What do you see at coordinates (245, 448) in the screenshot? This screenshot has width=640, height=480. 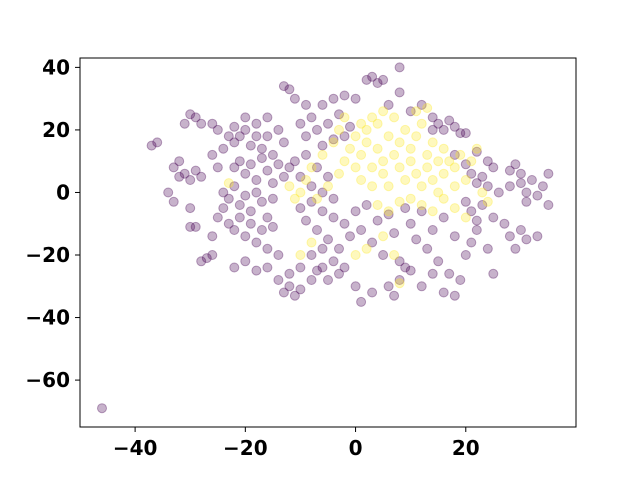 I see `x-tick-label: −20` at bounding box center [245, 448].